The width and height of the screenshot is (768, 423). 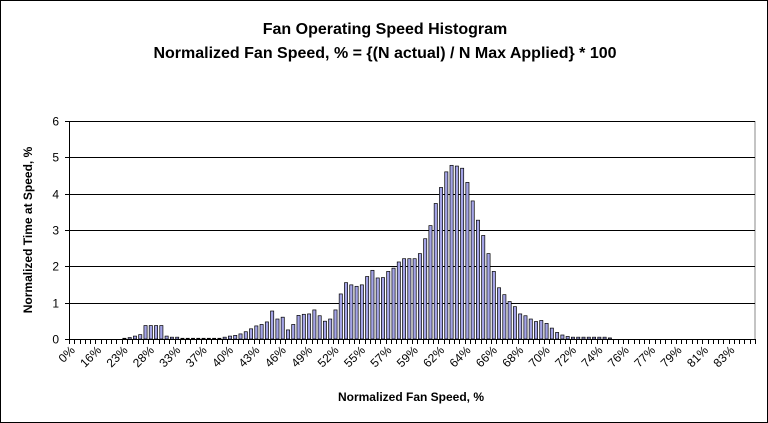 I want to click on y-tick-label: 2, so click(x=55, y=267).